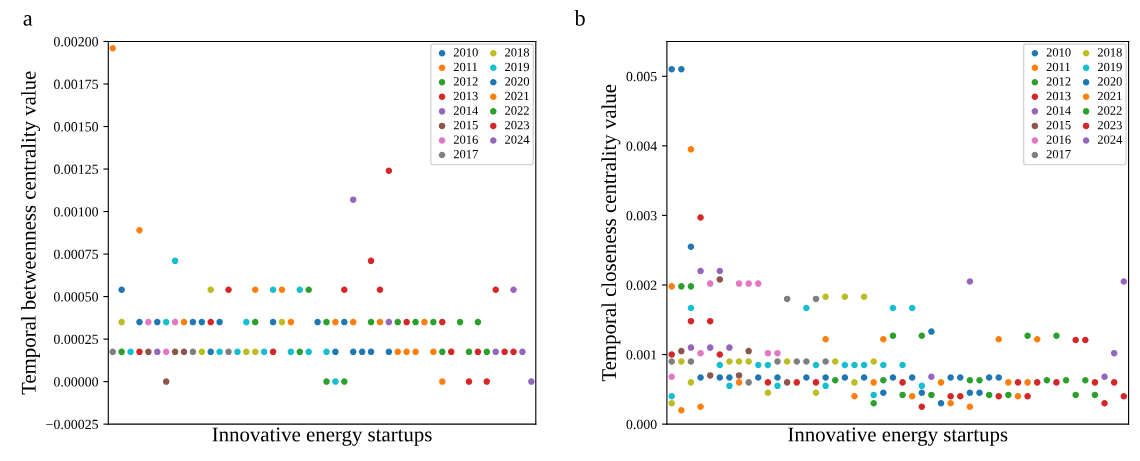 Image resolution: width=1140 pixels, height=461 pixels. Describe the element at coordinates (28, 20) in the screenshot. I see `chart-title: a` at that location.